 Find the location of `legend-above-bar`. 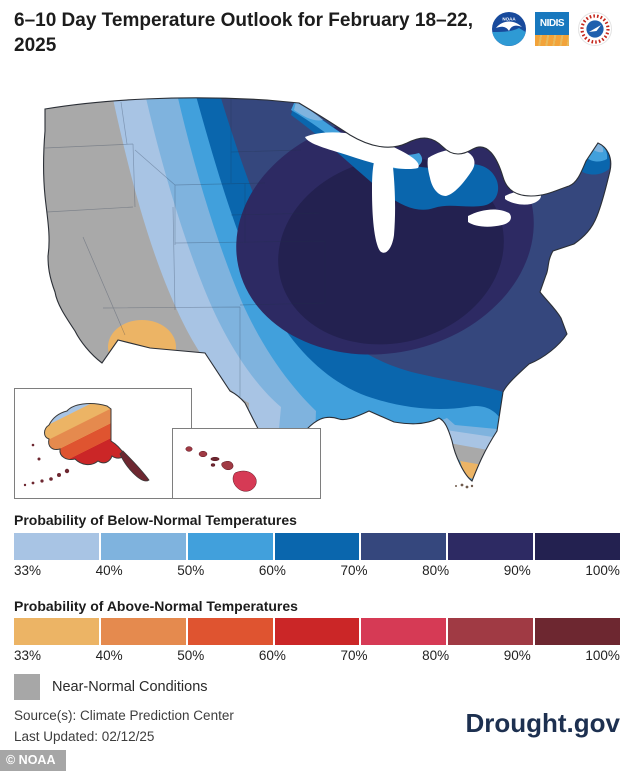

legend-above-bar is located at coordinates (317, 631).